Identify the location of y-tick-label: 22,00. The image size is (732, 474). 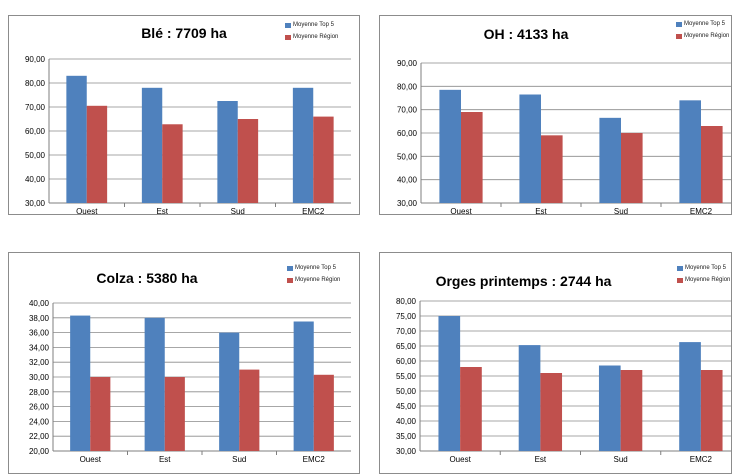
(39, 436).